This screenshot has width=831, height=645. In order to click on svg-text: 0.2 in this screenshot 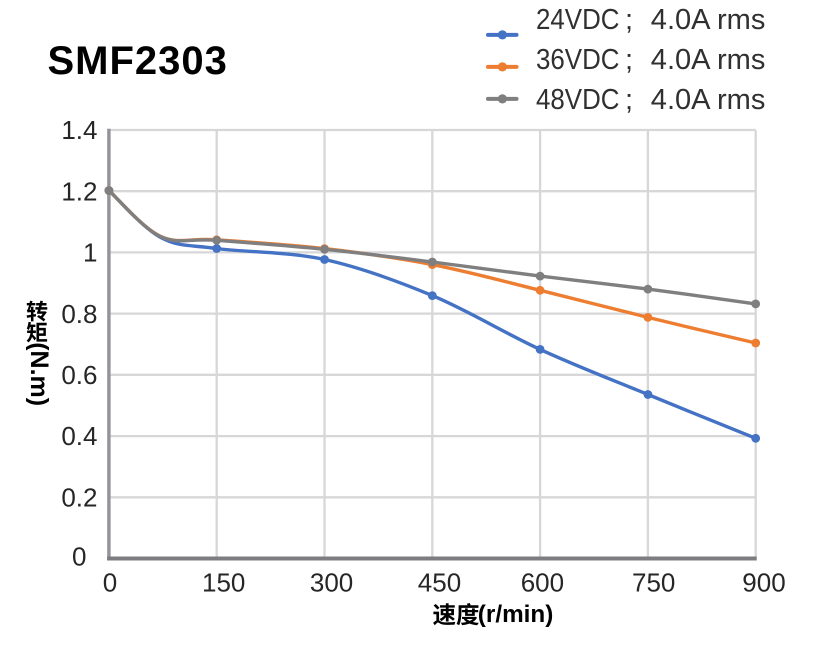, I will do `click(79, 498)`.